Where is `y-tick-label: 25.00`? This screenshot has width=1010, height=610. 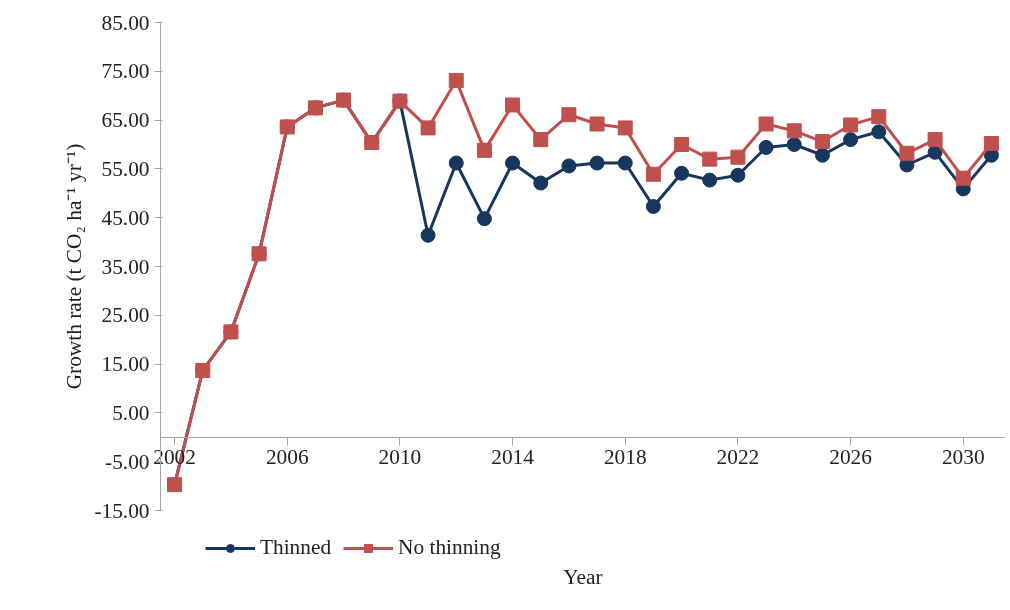
y-tick-label: 25.00 is located at coordinates (125, 315).